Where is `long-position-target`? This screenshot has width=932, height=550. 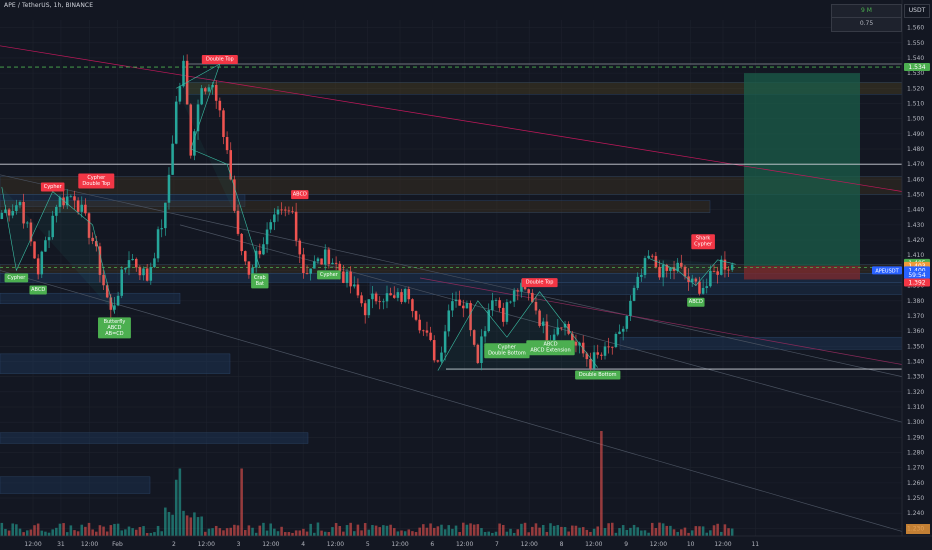 long-position-target is located at coordinates (802, 169).